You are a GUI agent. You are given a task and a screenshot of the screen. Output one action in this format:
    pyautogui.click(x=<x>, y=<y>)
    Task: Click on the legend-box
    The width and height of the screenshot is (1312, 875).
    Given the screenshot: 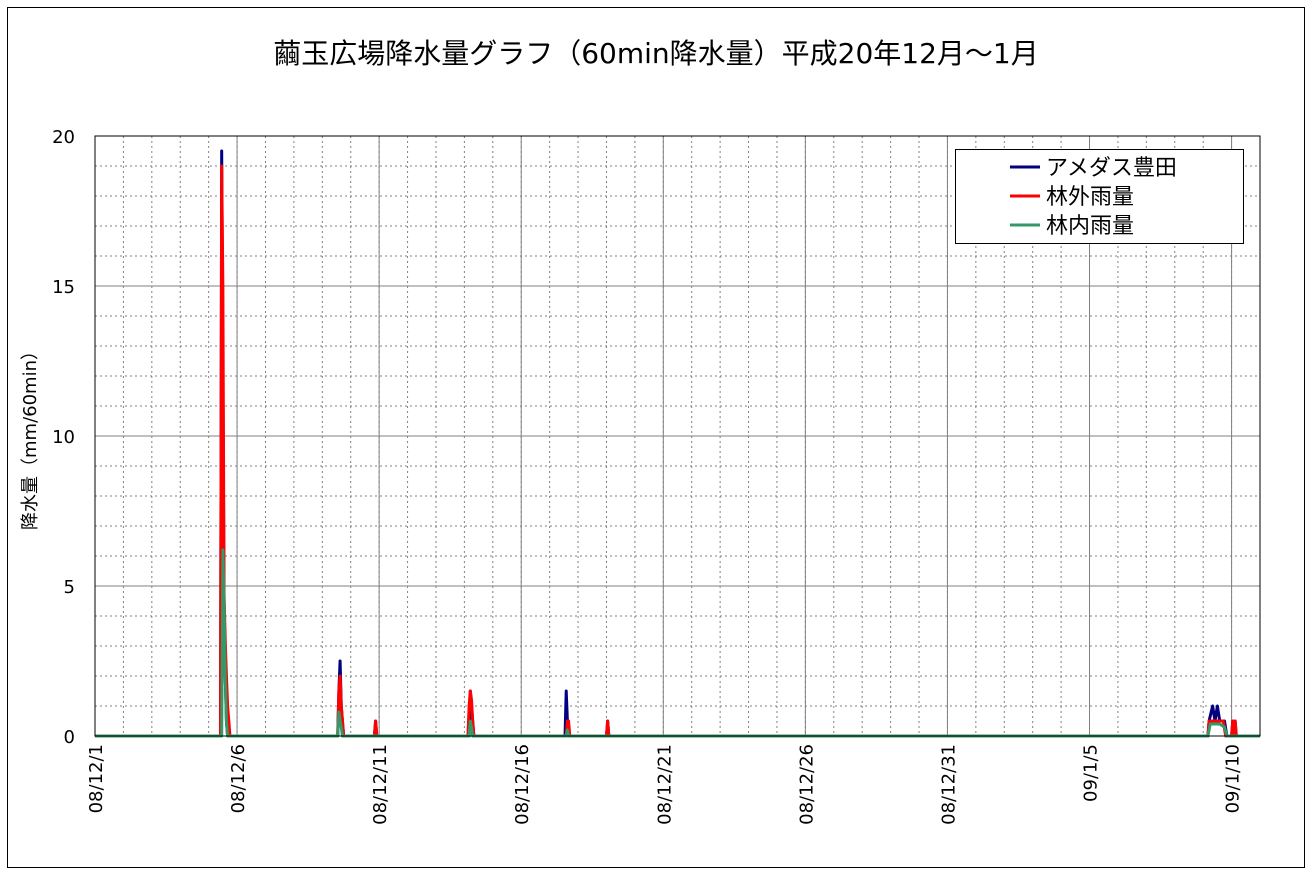 What is the action you would take?
    pyautogui.click(x=1099, y=196)
    